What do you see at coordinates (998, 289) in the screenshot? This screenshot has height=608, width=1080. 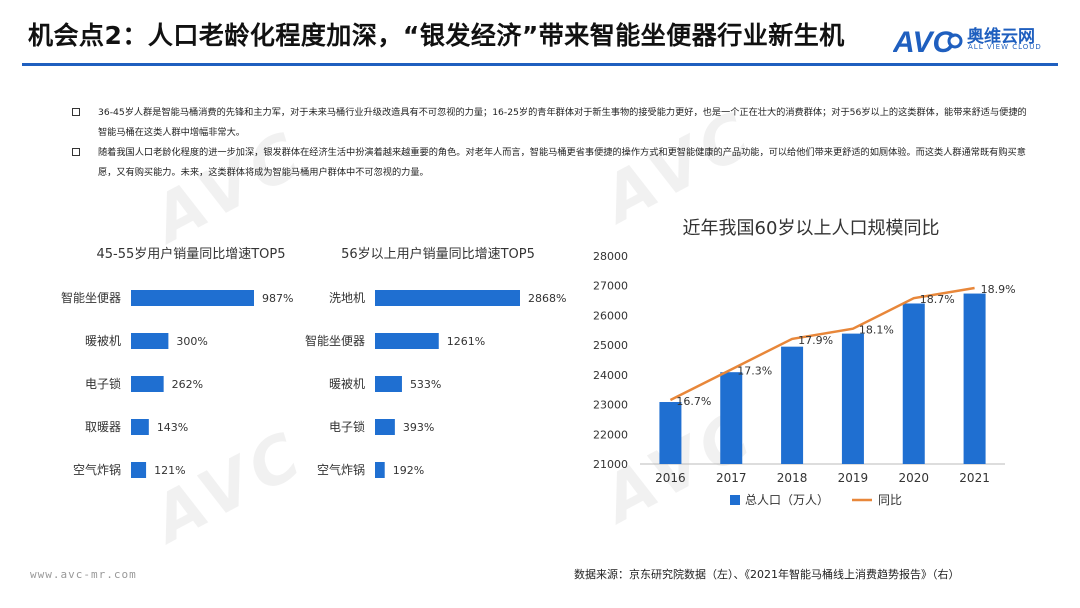 I see `line-data-label: 18.9%` at bounding box center [998, 289].